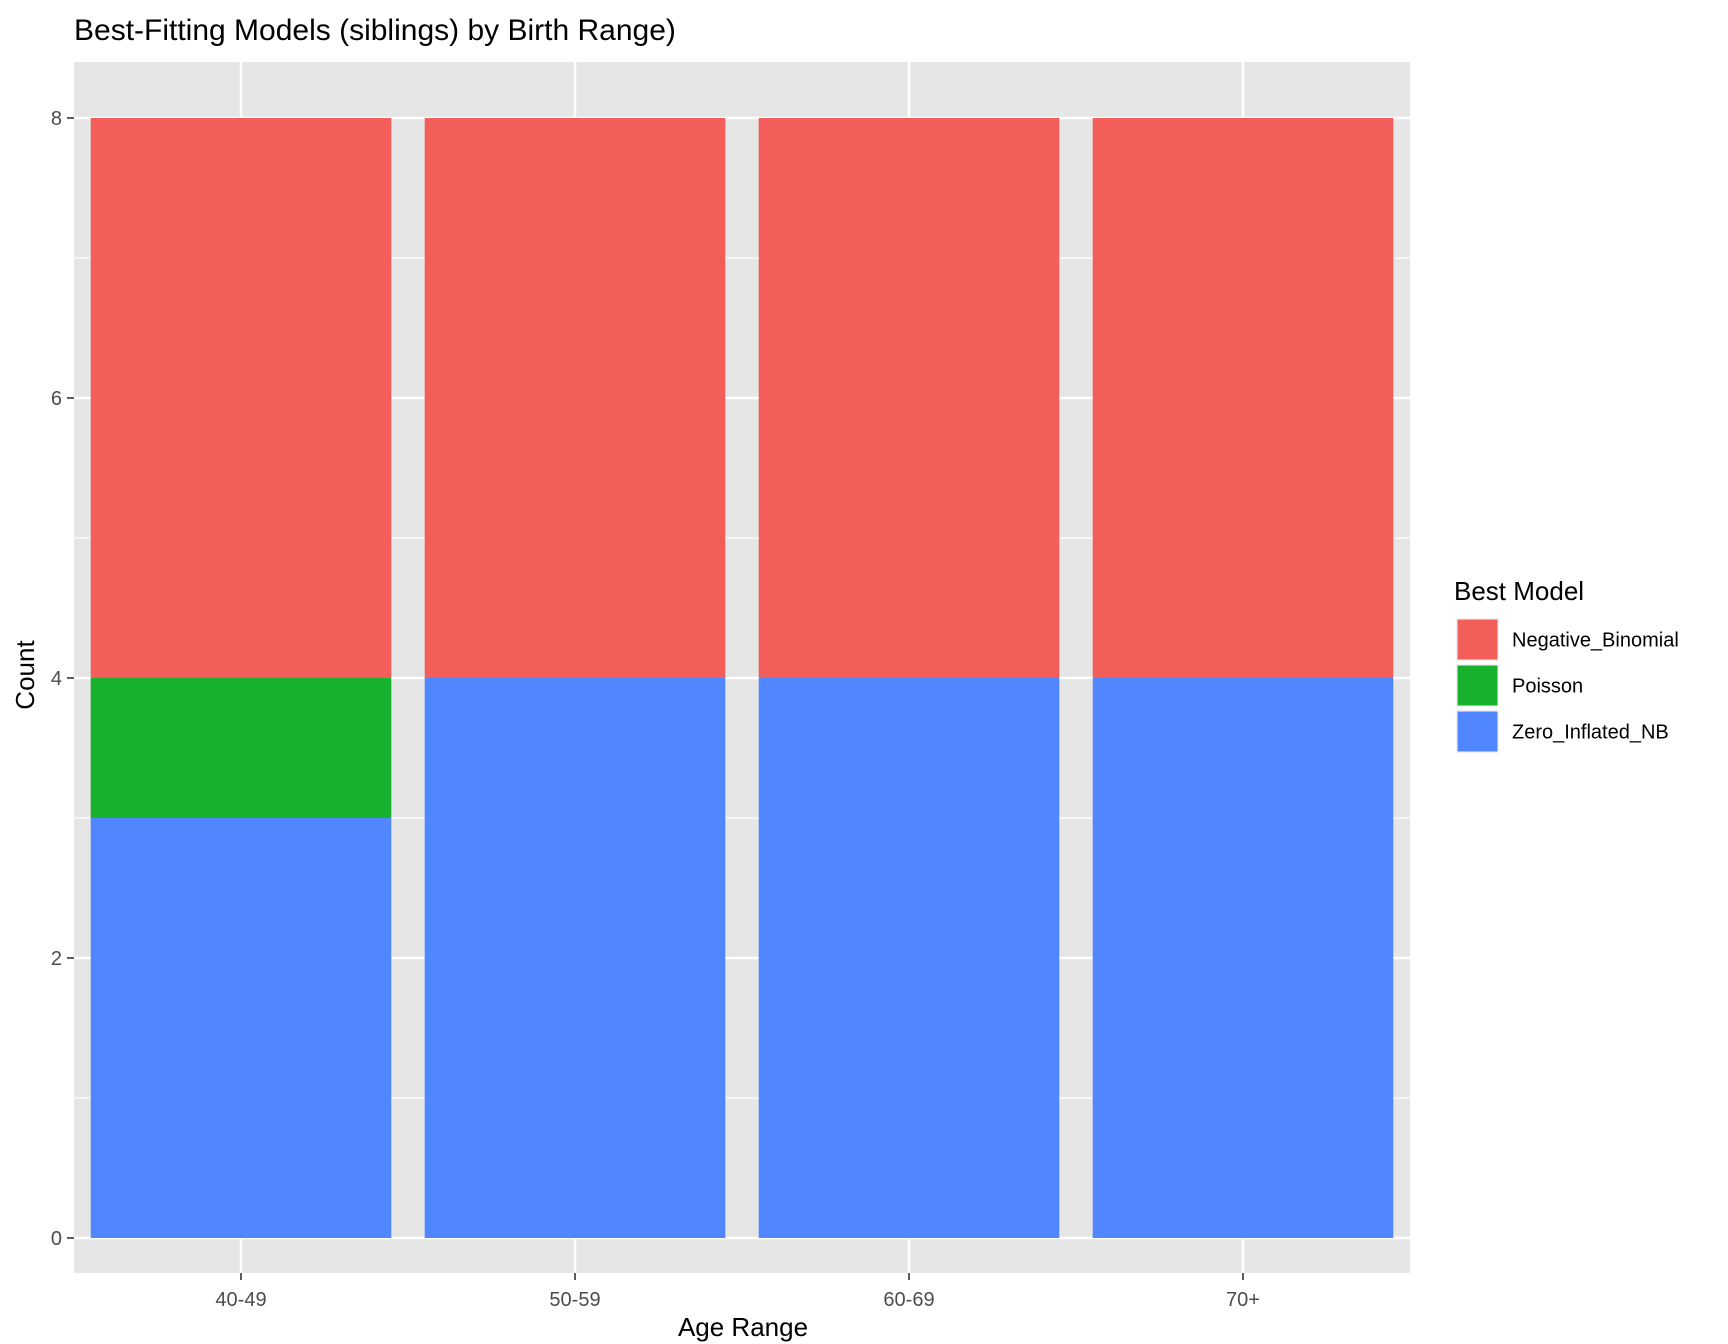 Image resolution: width=1728 pixels, height=1344 pixels. What do you see at coordinates (908, 1300) in the screenshot?
I see `x-tick-label: 60-69` at bounding box center [908, 1300].